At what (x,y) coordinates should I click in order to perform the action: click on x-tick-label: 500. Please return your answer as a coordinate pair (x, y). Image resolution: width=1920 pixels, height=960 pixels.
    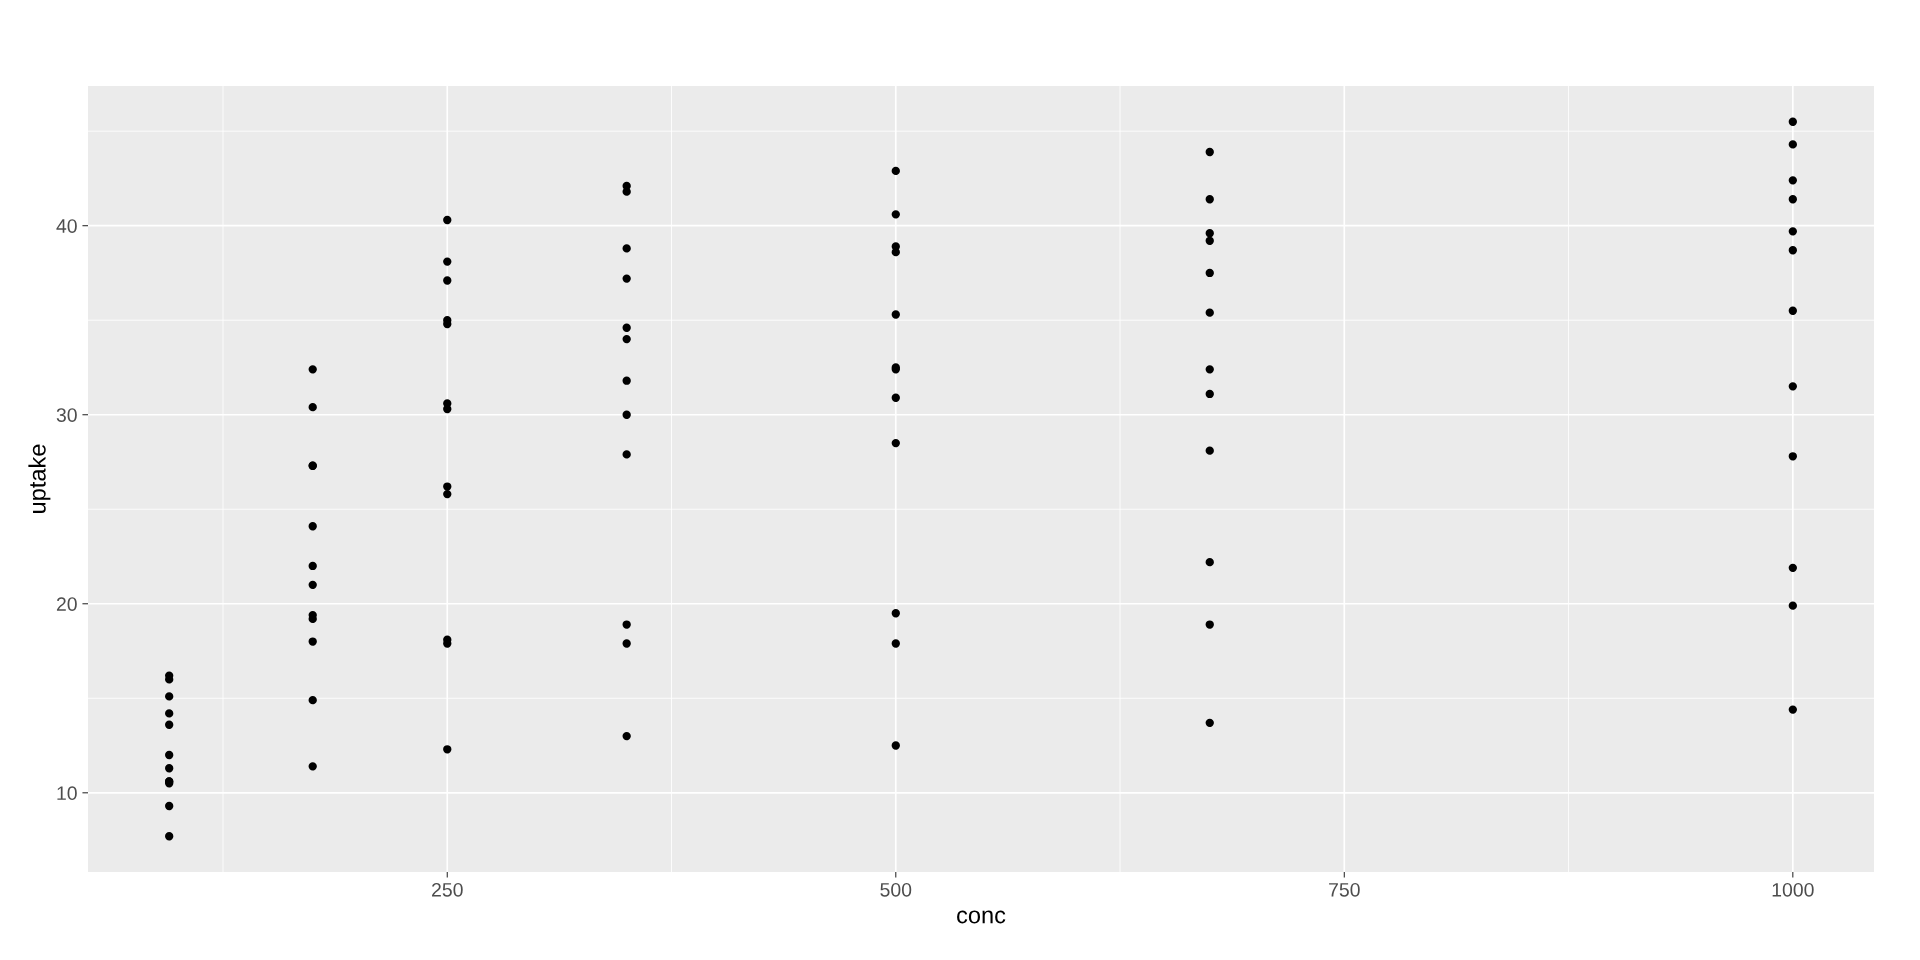
    Looking at the image, I should click on (896, 889).